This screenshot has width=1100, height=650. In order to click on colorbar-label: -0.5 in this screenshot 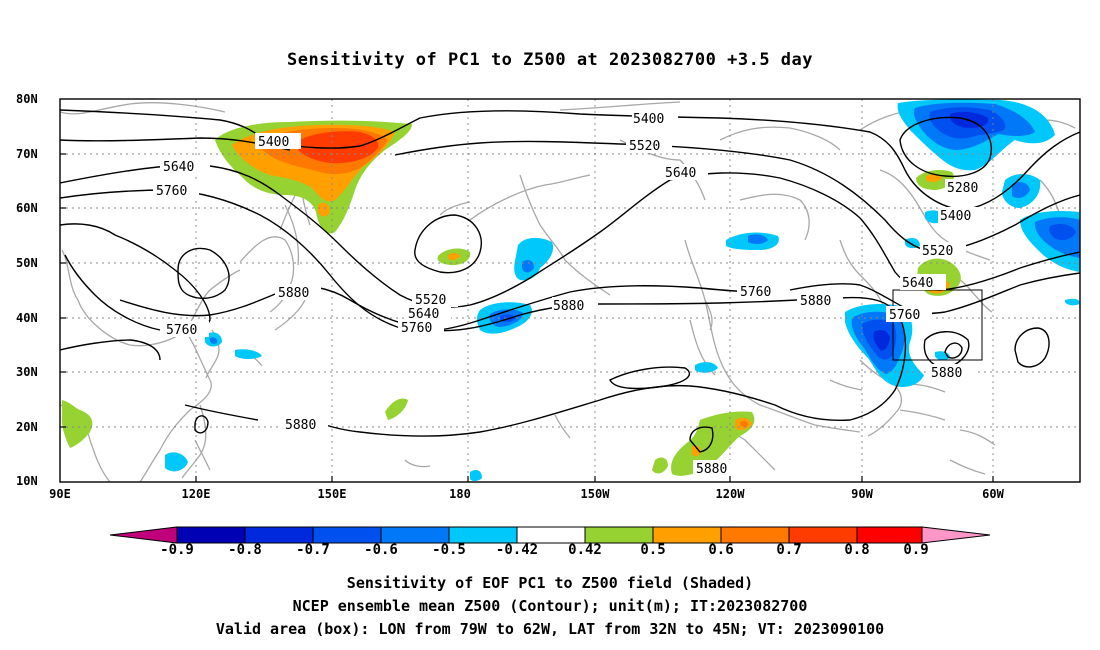, I will do `click(449, 550)`.